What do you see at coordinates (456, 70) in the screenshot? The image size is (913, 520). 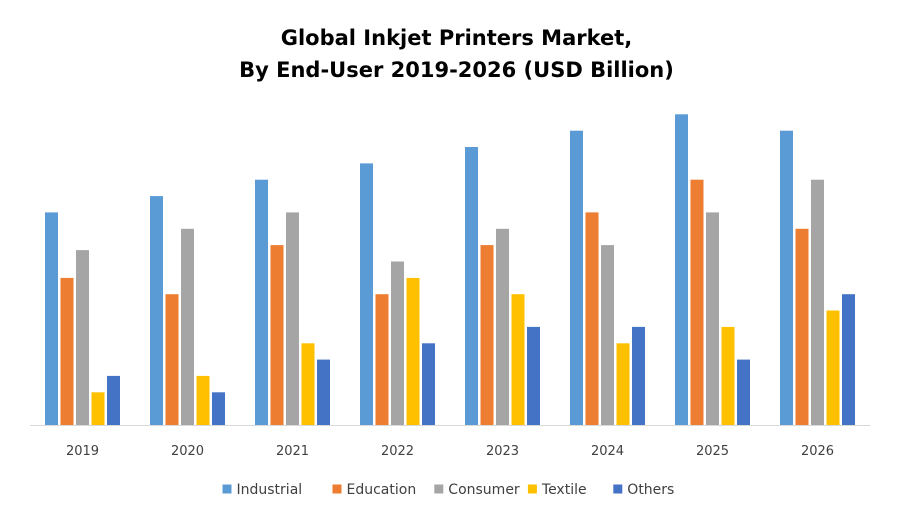 I see `chart-title-line-2: By End-User 2019-2026 (USD Billion)` at bounding box center [456, 70].